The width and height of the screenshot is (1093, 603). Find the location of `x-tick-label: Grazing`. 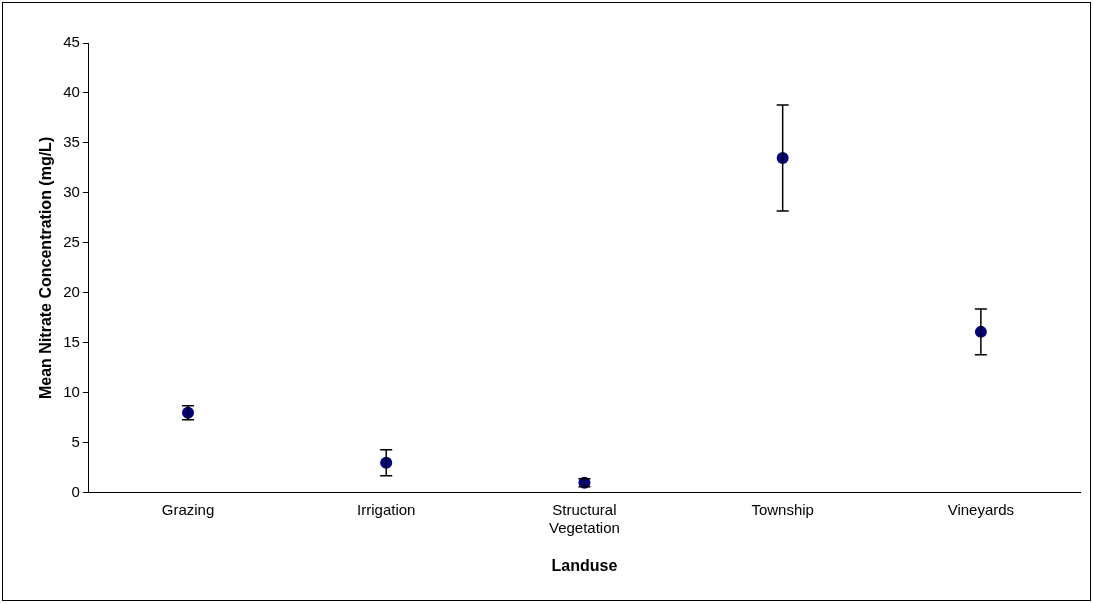

x-tick-label: Grazing is located at coordinates (188, 509).